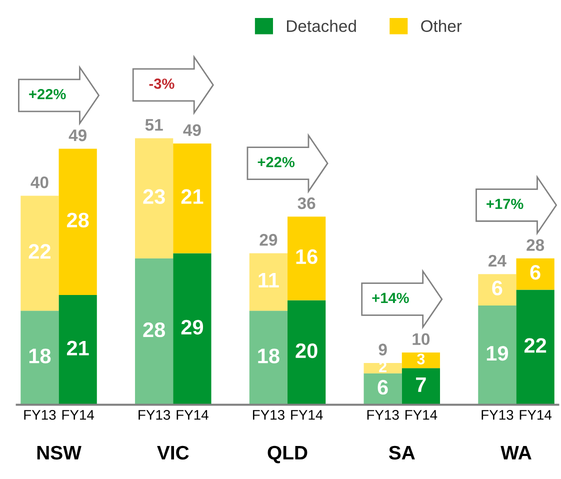 The width and height of the screenshot is (561, 479). What do you see at coordinates (269, 240) in the screenshot?
I see `total-label: 29` at bounding box center [269, 240].